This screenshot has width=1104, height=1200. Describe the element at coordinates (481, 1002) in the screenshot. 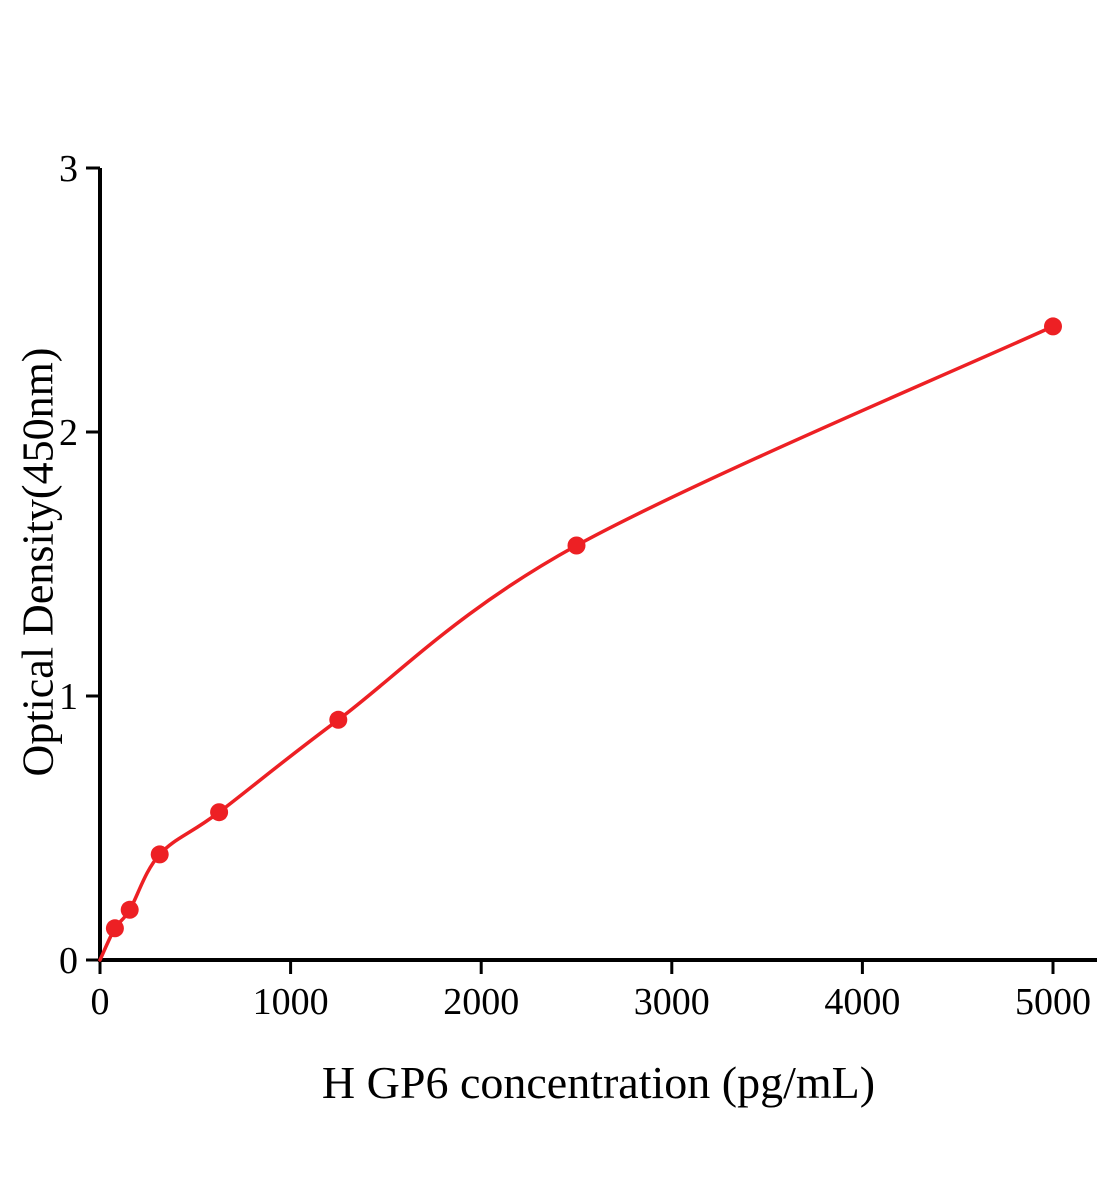

I see `x-tick-label: 2000` at that location.